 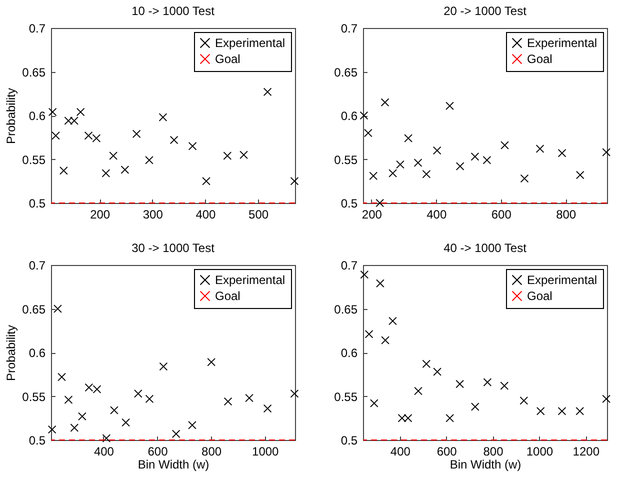 What do you see at coordinates (540, 451) in the screenshot?
I see `x-tick-label: 1000` at bounding box center [540, 451].